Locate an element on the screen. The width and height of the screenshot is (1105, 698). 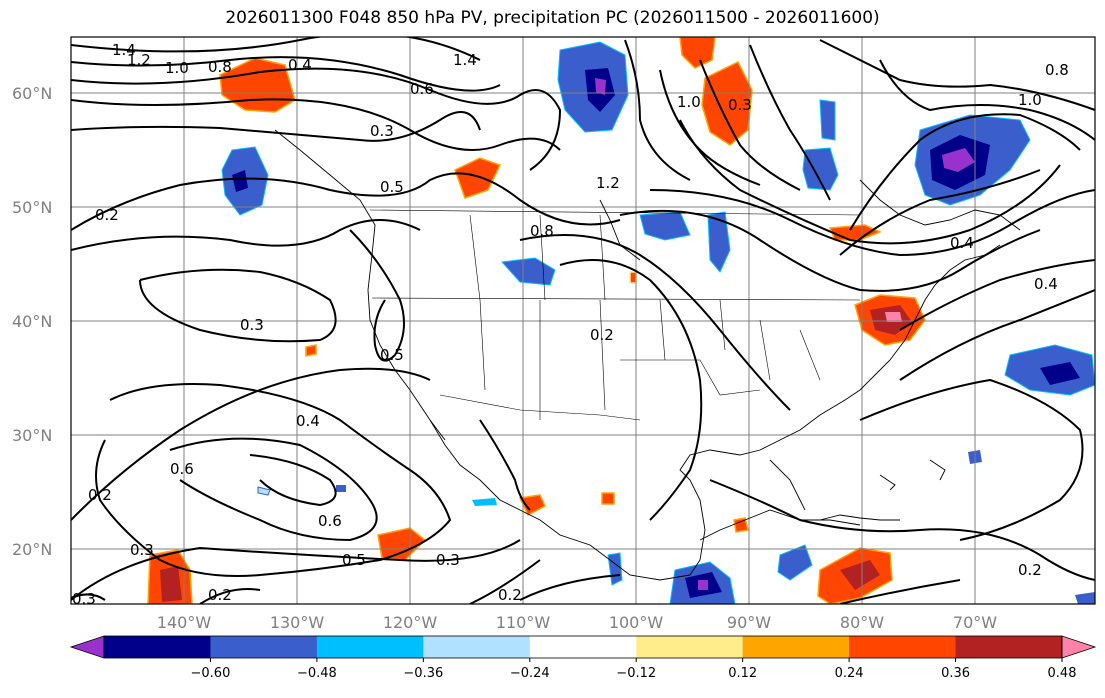
lat-label: 60°N is located at coordinates (32, 93).